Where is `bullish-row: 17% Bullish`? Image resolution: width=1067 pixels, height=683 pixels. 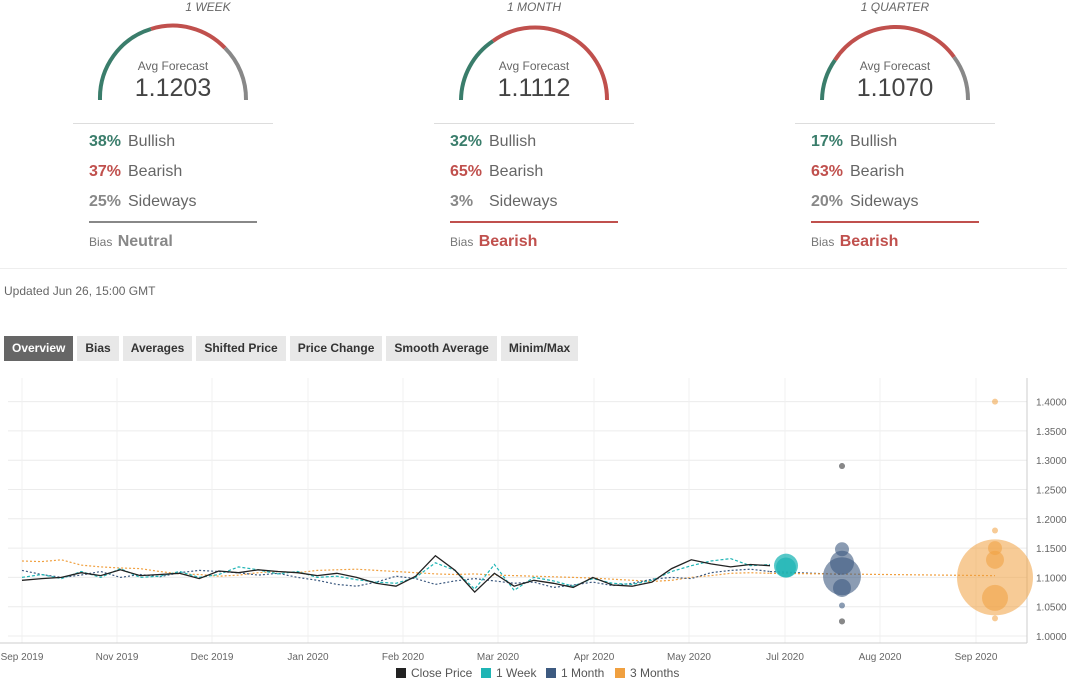 bullish-row: 17% Bullish is located at coordinates (854, 142).